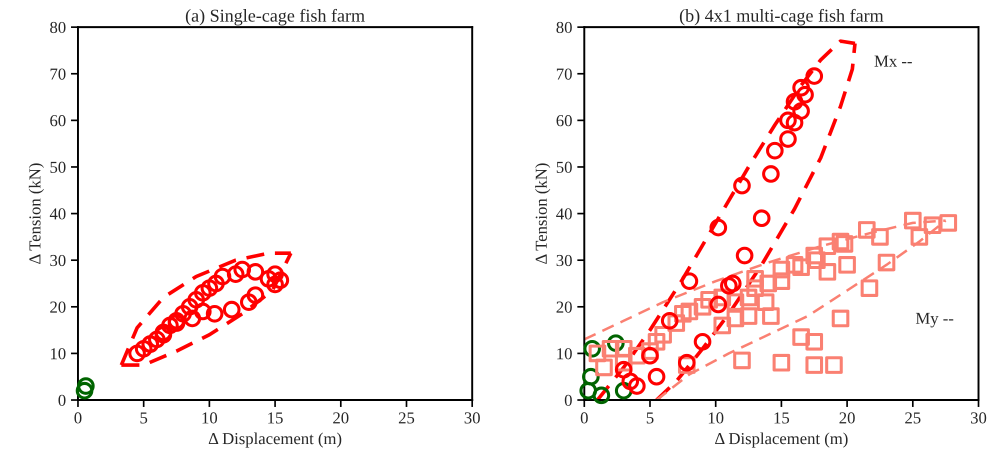  I want to click on chart-title: (b) 4x1 multi-cage fish farm, so click(782, 17).